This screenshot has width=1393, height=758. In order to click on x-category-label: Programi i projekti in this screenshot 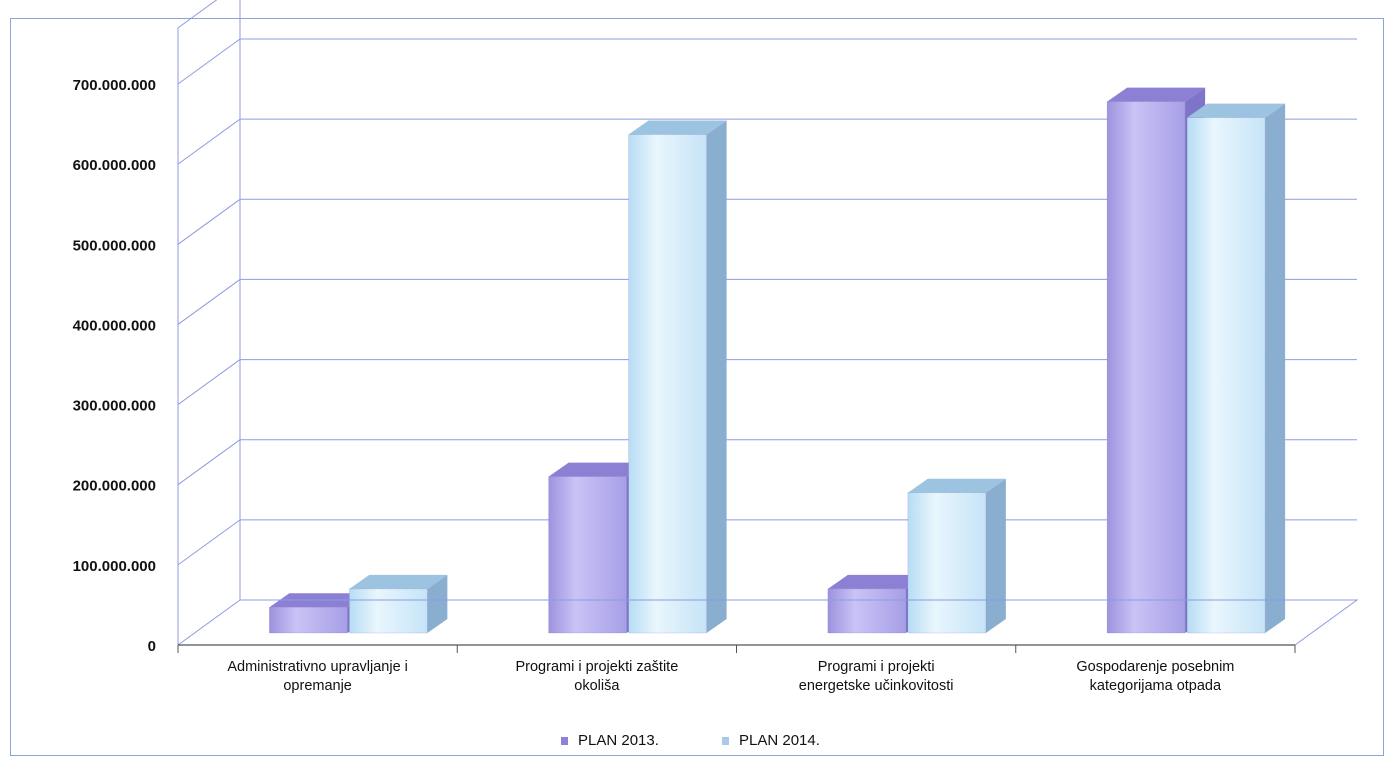, I will do `click(876, 667)`.